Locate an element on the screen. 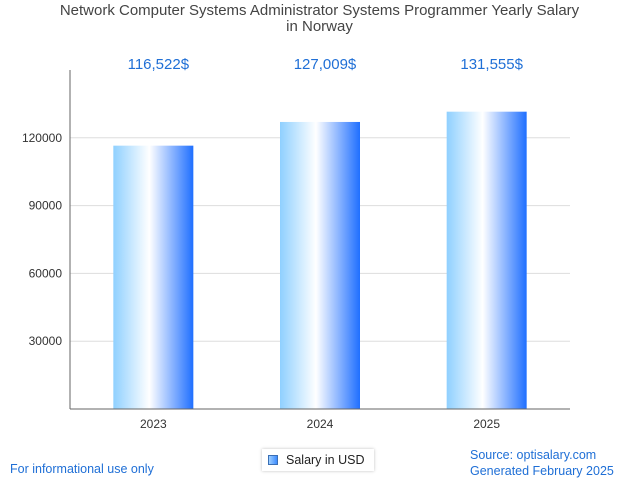  x-tick-label: 2024 is located at coordinates (320, 424).